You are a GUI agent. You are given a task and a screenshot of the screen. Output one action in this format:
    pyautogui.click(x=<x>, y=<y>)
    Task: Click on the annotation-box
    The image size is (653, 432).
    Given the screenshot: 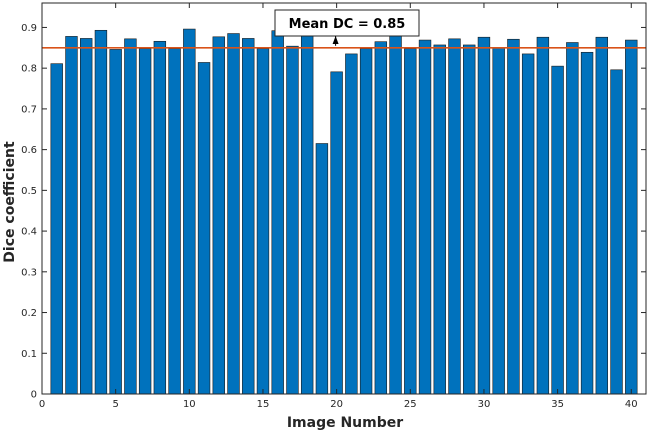 What is the action you would take?
    pyautogui.click(x=347, y=23)
    